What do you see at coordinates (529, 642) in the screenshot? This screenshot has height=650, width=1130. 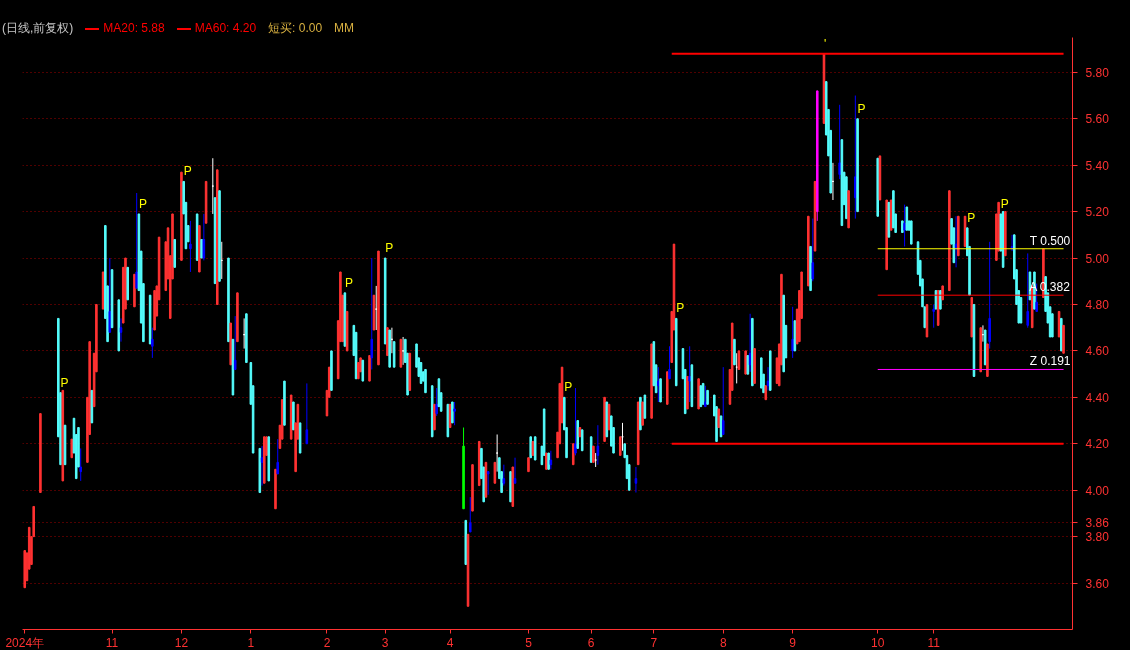 I see `x-tick-label: 5` at bounding box center [529, 642].